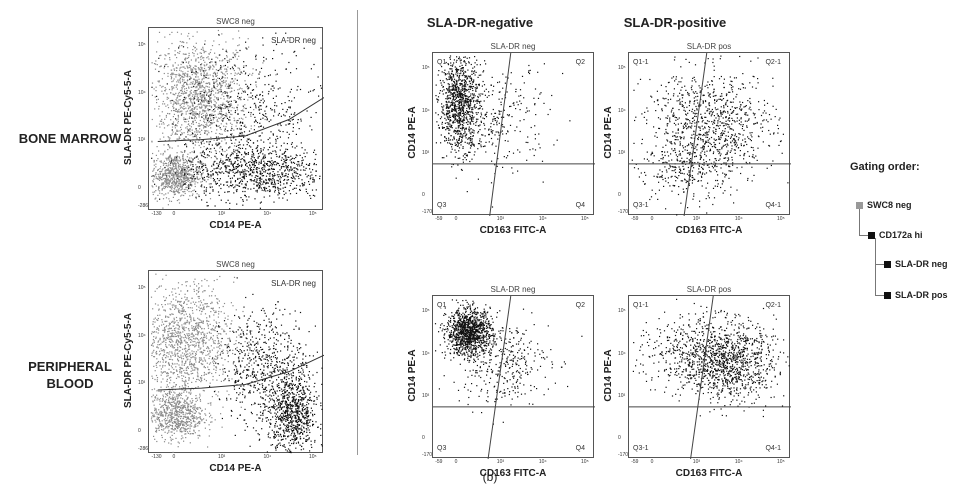 Image resolution: width=979 pixels, height=490 pixels. What do you see at coordinates (240, 119) in the screenshot?
I see `gate-curve` at bounding box center [240, 119].